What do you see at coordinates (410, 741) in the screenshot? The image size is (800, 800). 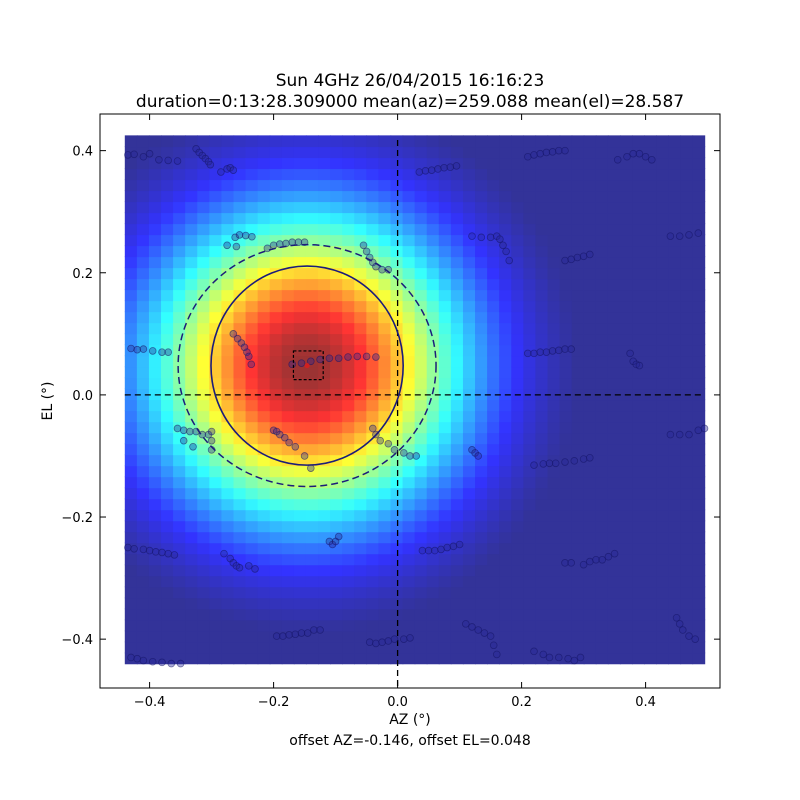 I see `footer-offset-text: offset AZ=-0.146, offset EL=0.048` at bounding box center [410, 741].